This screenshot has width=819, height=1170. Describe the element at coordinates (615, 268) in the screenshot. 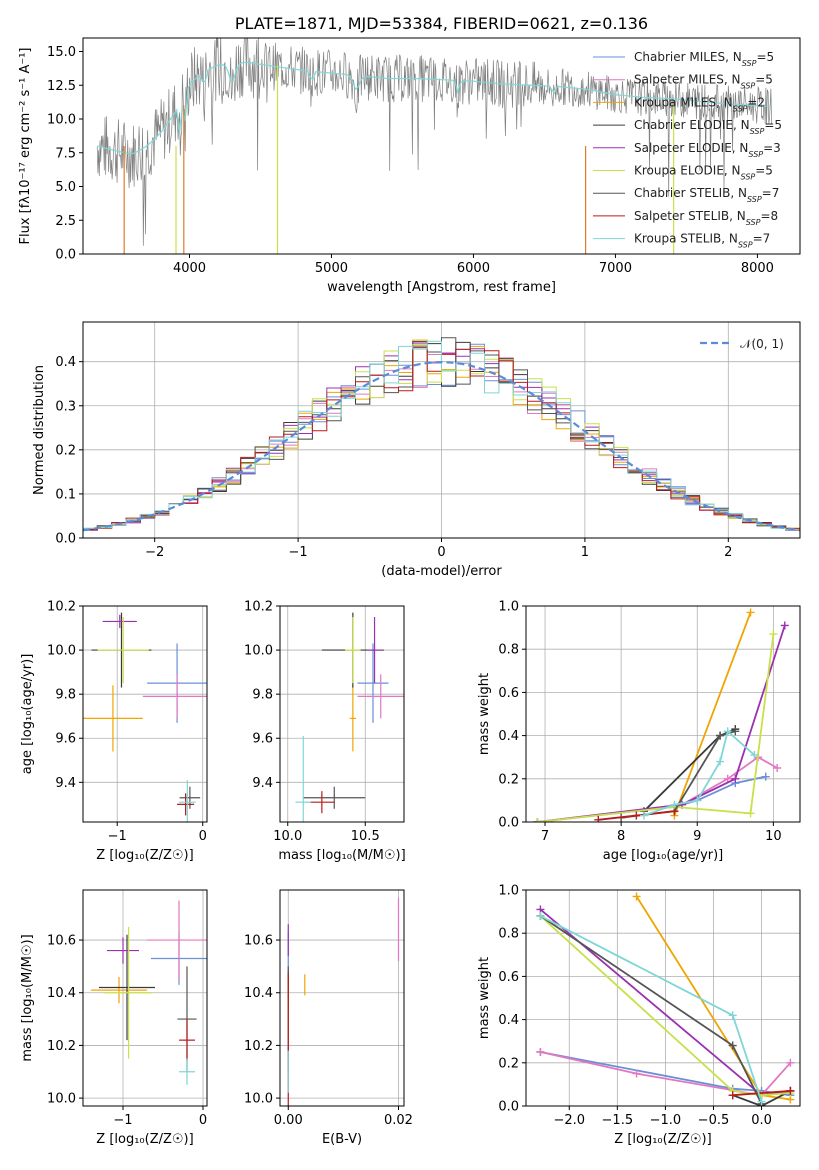

I see `tick-label-x: 7000` at that location.